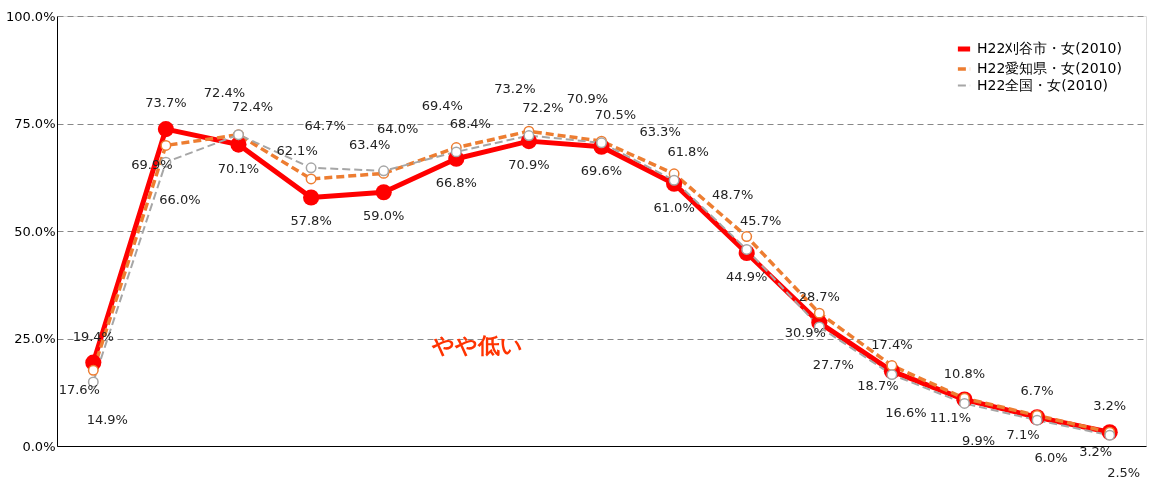 Image resolution: width=1156 pixels, height=489 pixels. I want to click on data-label: 62.1%, so click(297, 150).